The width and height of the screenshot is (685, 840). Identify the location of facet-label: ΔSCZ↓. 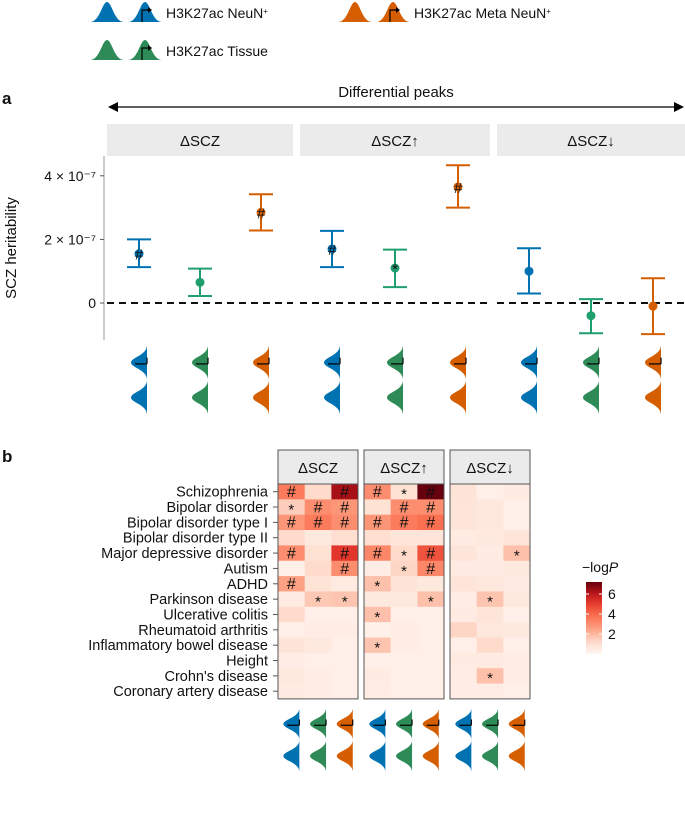
(591, 141).